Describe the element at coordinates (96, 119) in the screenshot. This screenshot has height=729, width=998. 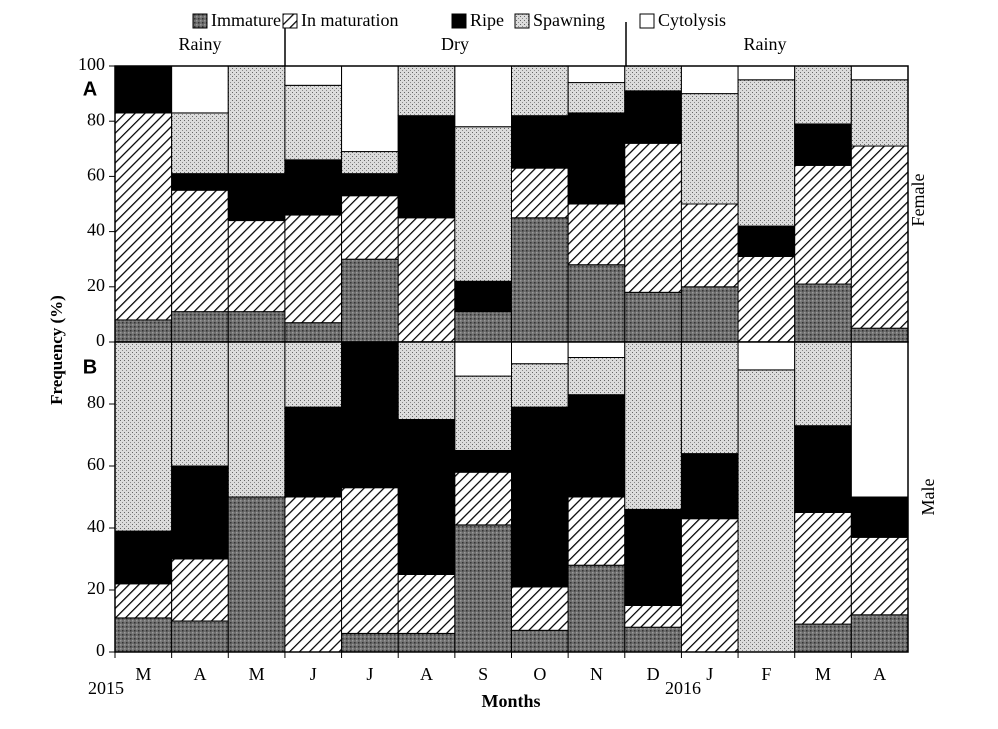
I see `y-tick-label: 80` at that location.